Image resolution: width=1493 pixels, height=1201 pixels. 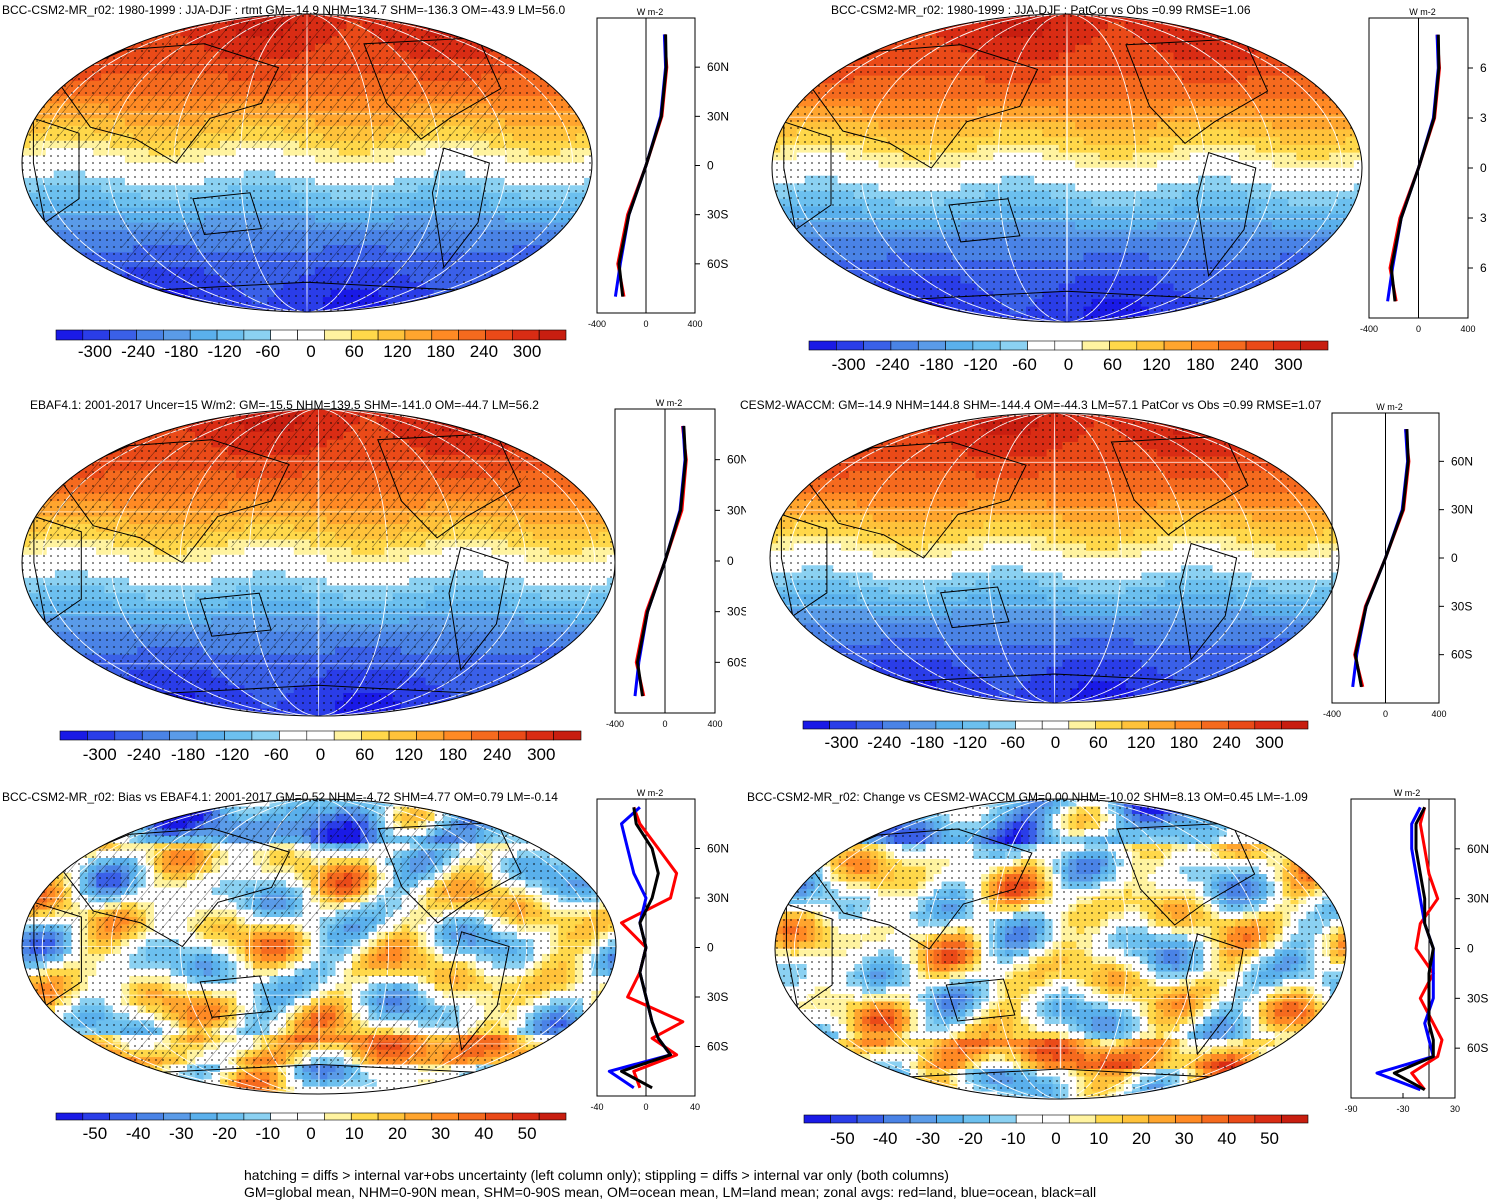 What do you see at coordinates (1422, 12) in the screenshot?
I see `units-label: W m-2` at bounding box center [1422, 12].